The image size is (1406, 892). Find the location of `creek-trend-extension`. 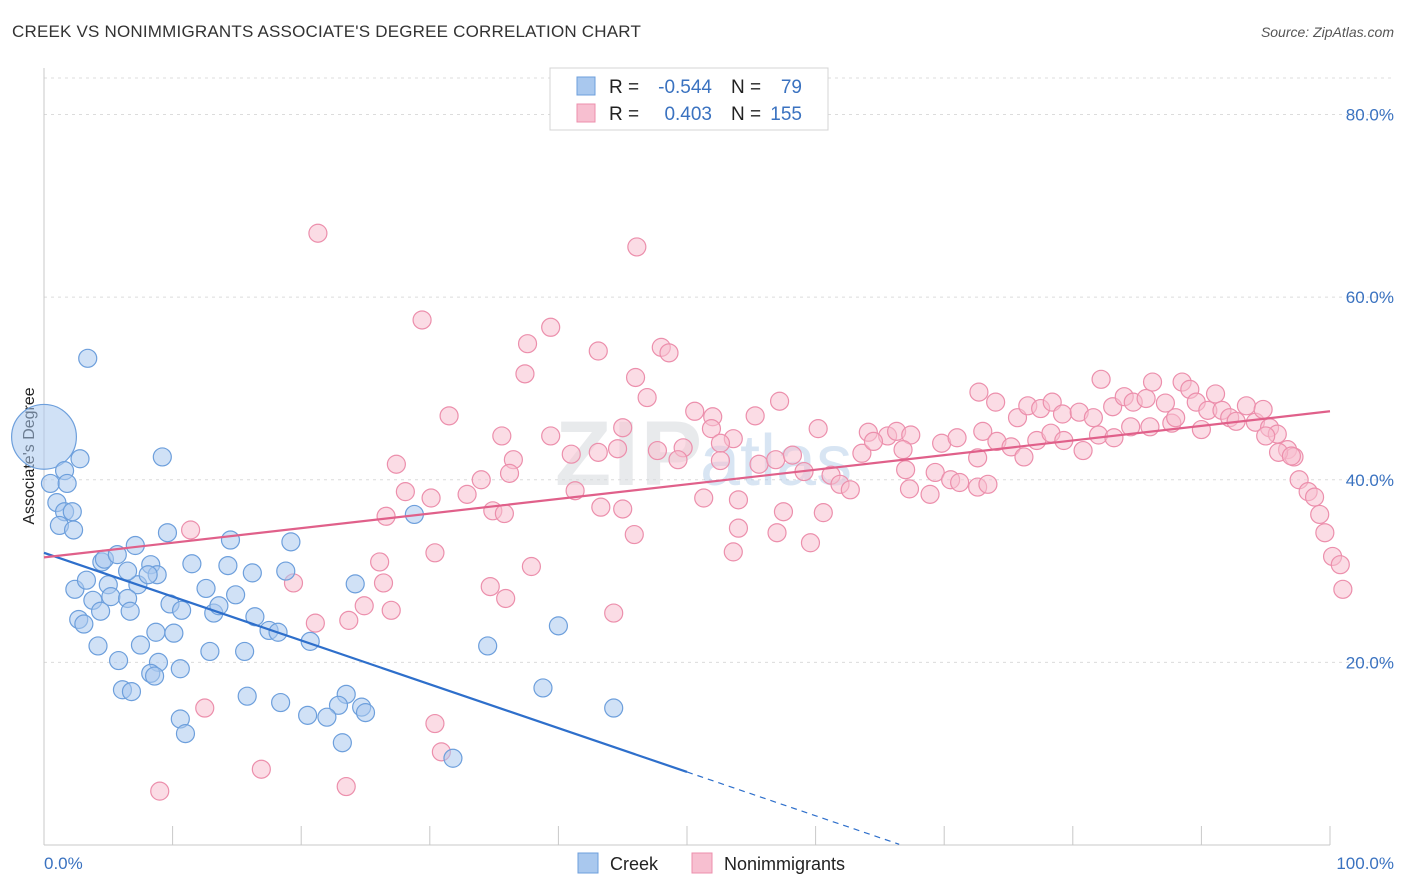

creek-trend-extension is located at coordinates (793, 808).